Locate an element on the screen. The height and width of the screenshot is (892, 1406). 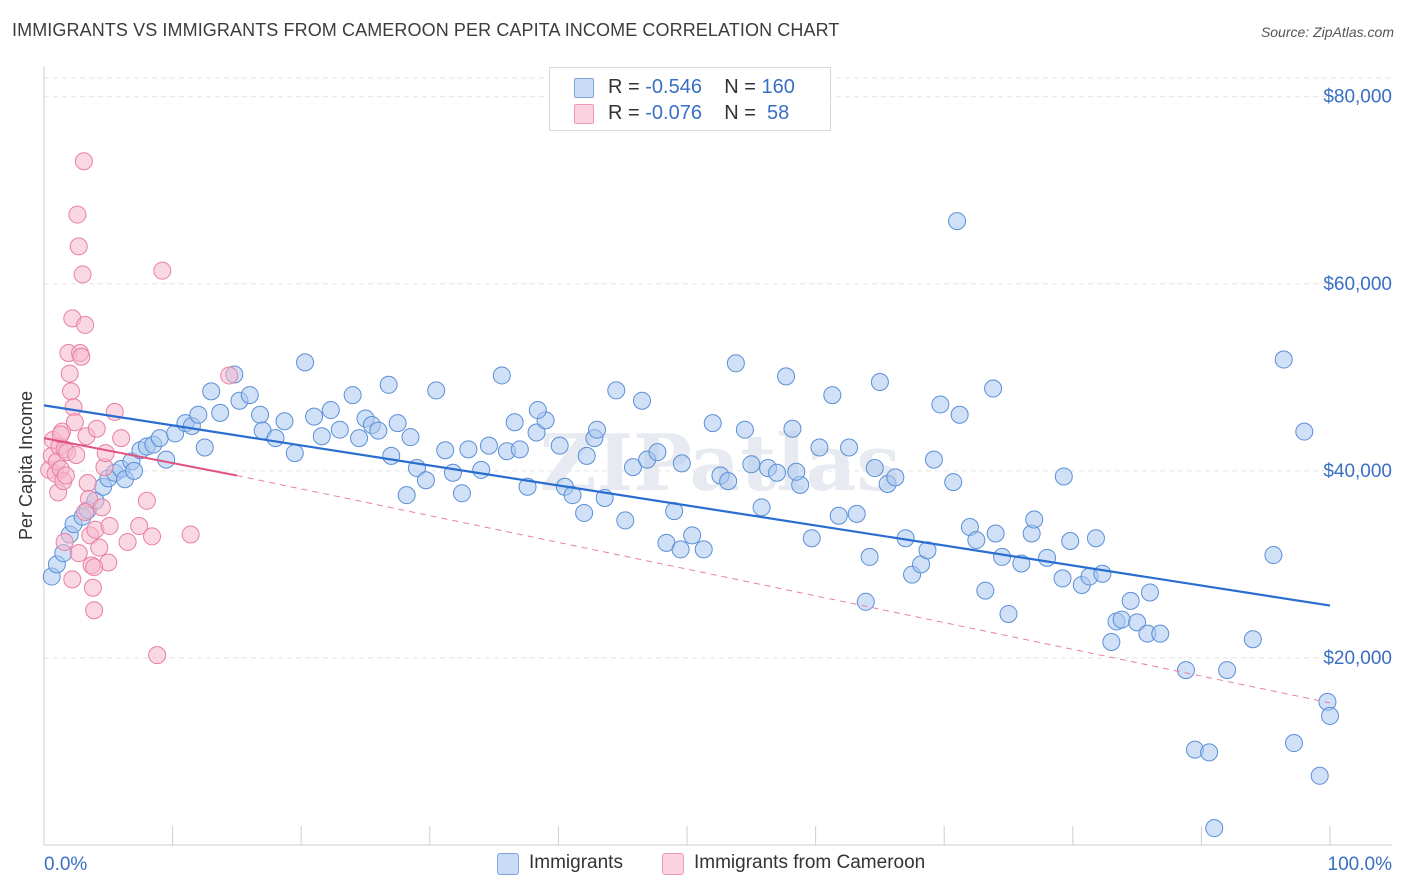
y-tick-label: $40,000 is located at coordinates (1357, 471).